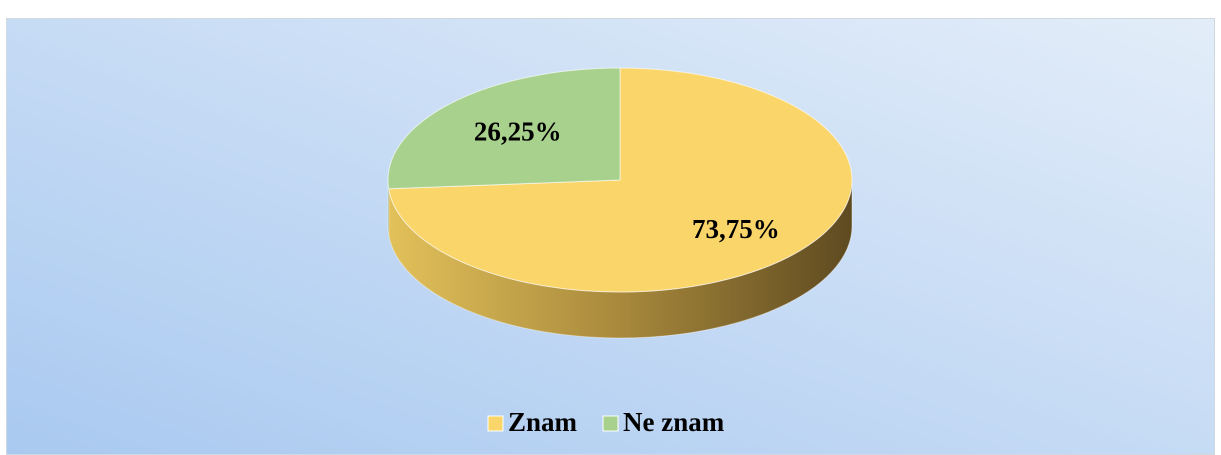 This screenshot has height=455, width=1221. I want to click on legend-label: Znam, so click(543, 422).